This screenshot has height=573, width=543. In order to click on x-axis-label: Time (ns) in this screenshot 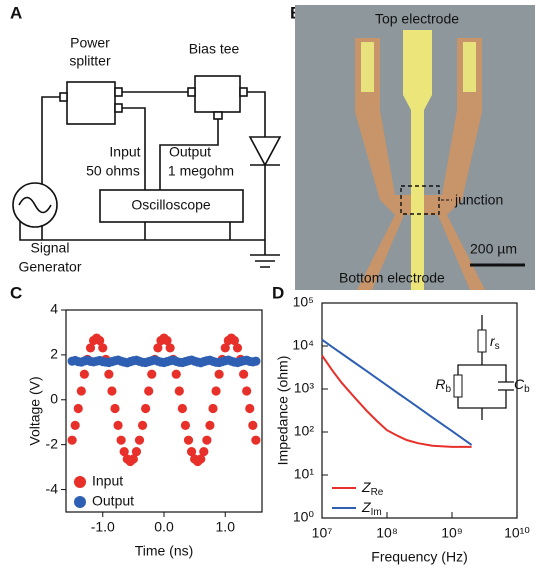, I will do `click(164, 551)`.